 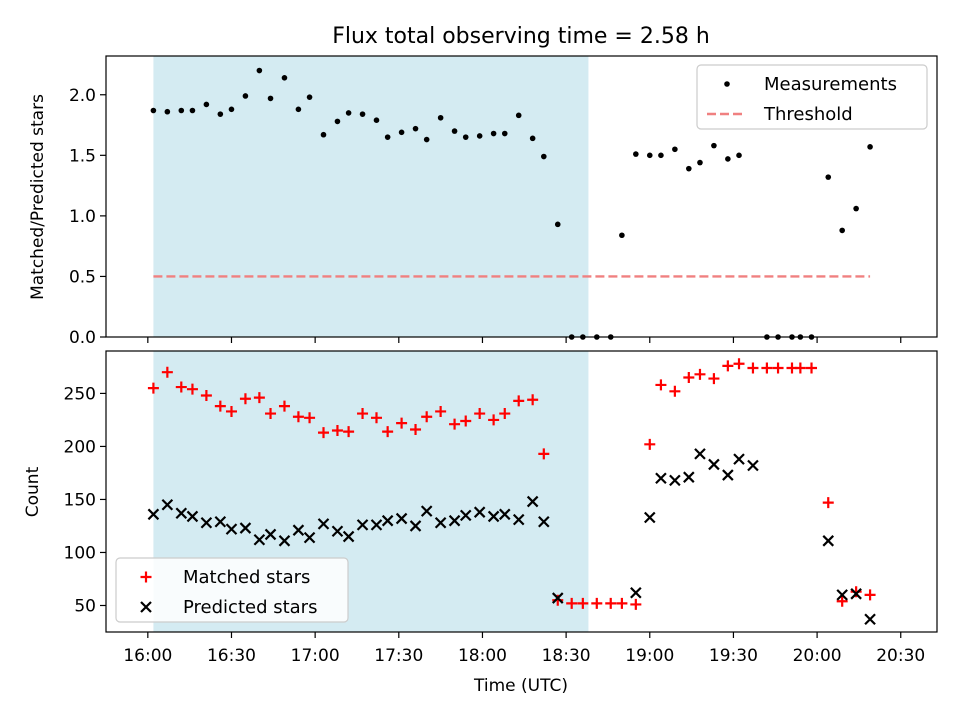 I want to click on top-panel-y-axis-label: Matched/Predicted stars, so click(x=38, y=197).